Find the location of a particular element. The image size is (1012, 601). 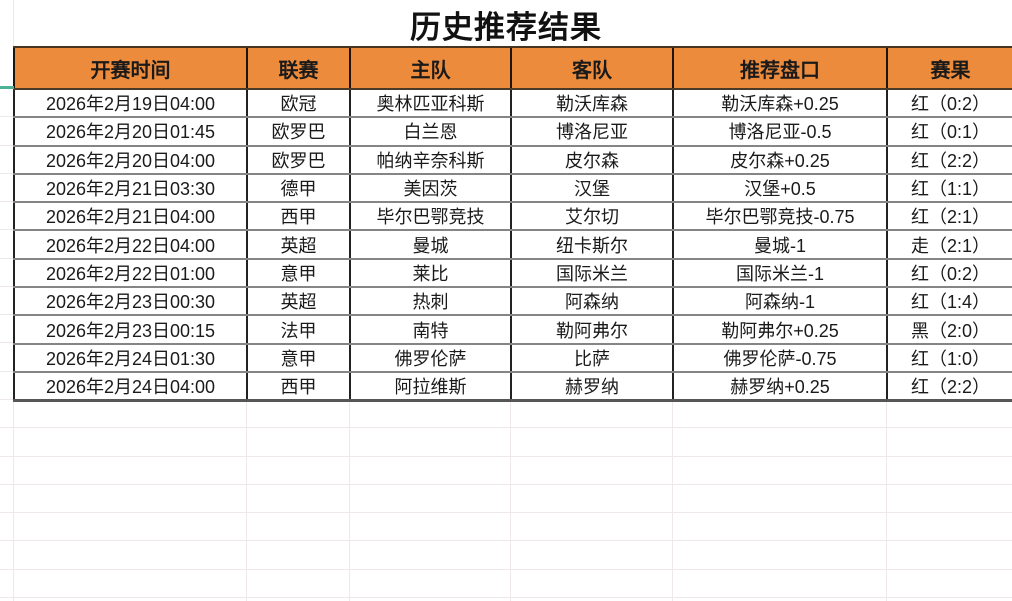

column-header-home-team: 主队 is located at coordinates (430, 68).